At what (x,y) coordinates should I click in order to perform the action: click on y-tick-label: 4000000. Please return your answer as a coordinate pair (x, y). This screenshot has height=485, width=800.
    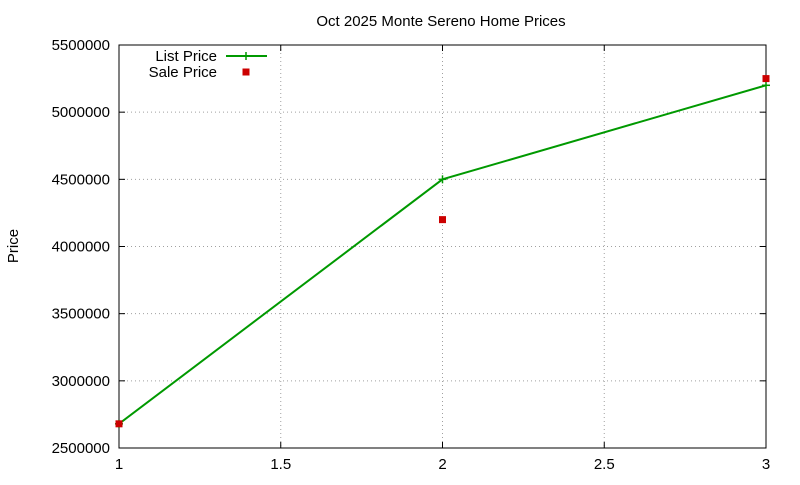
    Looking at the image, I should click on (81, 247).